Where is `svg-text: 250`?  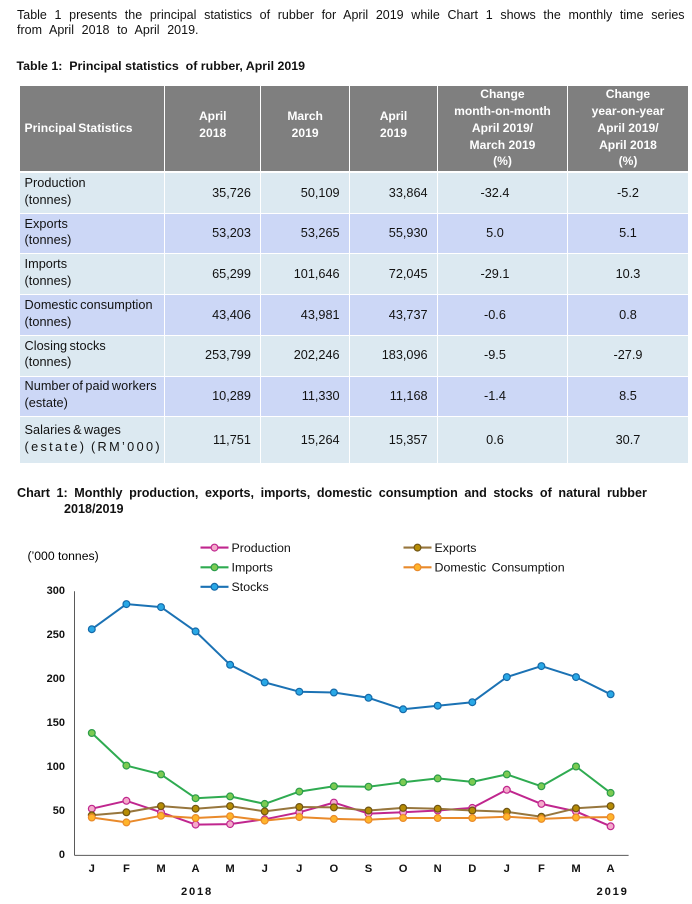
svg-text: 250 is located at coordinates (56, 635).